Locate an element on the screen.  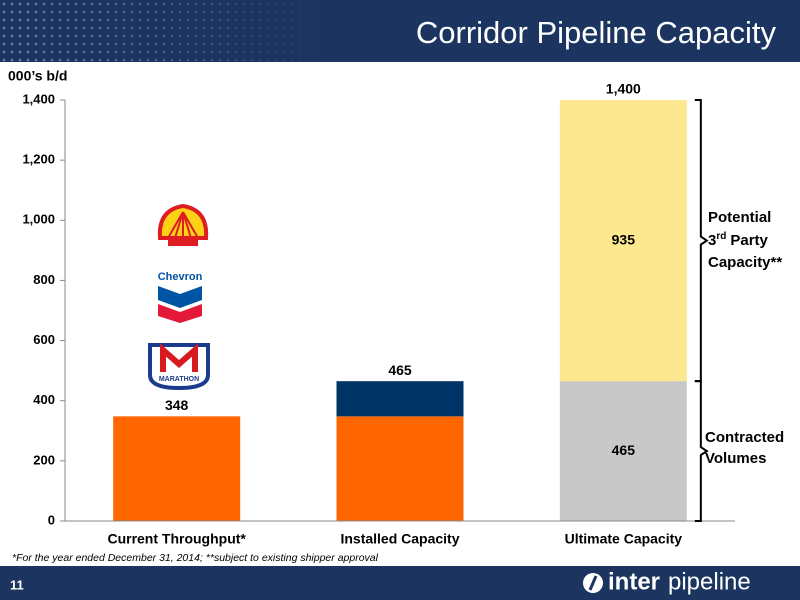
x-tick-label: Ultimate Capacity is located at coordinates (624, 539).